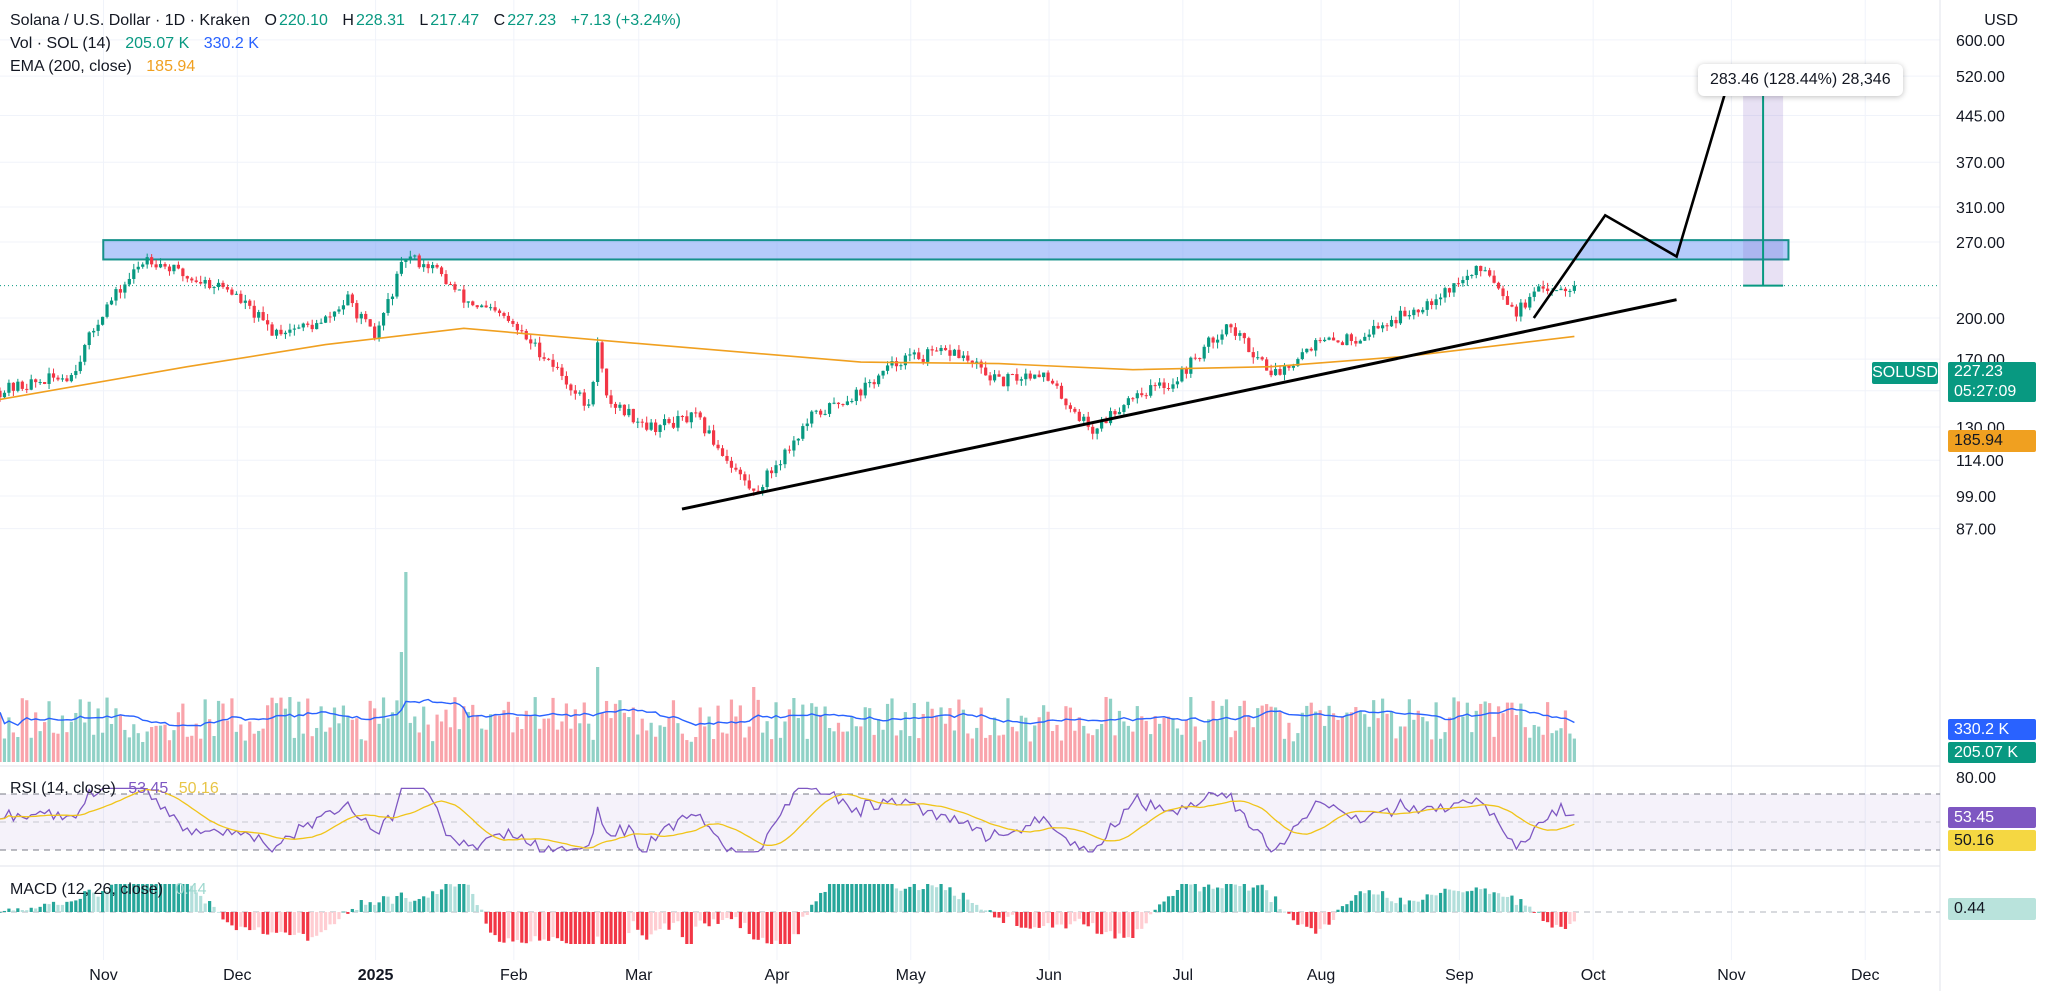  I want to click on symbol-title: Solana / U.S. Dollar · 1D · Kraken, so click(130, 20).